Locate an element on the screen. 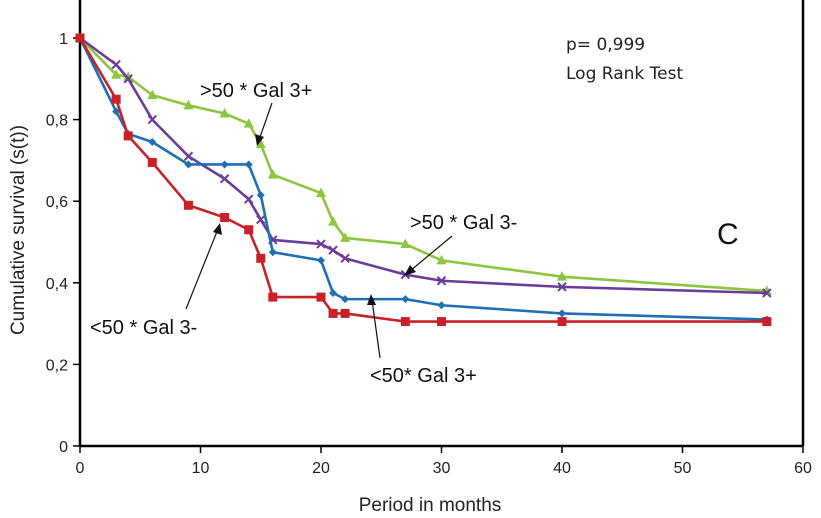 The width and height of the screenshot is (821, 518). pointer-arrow-lt50-gal3-pos is located at coordinates (376, 329).